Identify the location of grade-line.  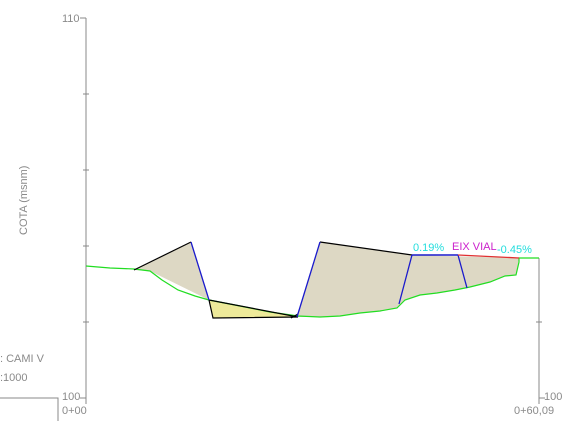
(488, 256).